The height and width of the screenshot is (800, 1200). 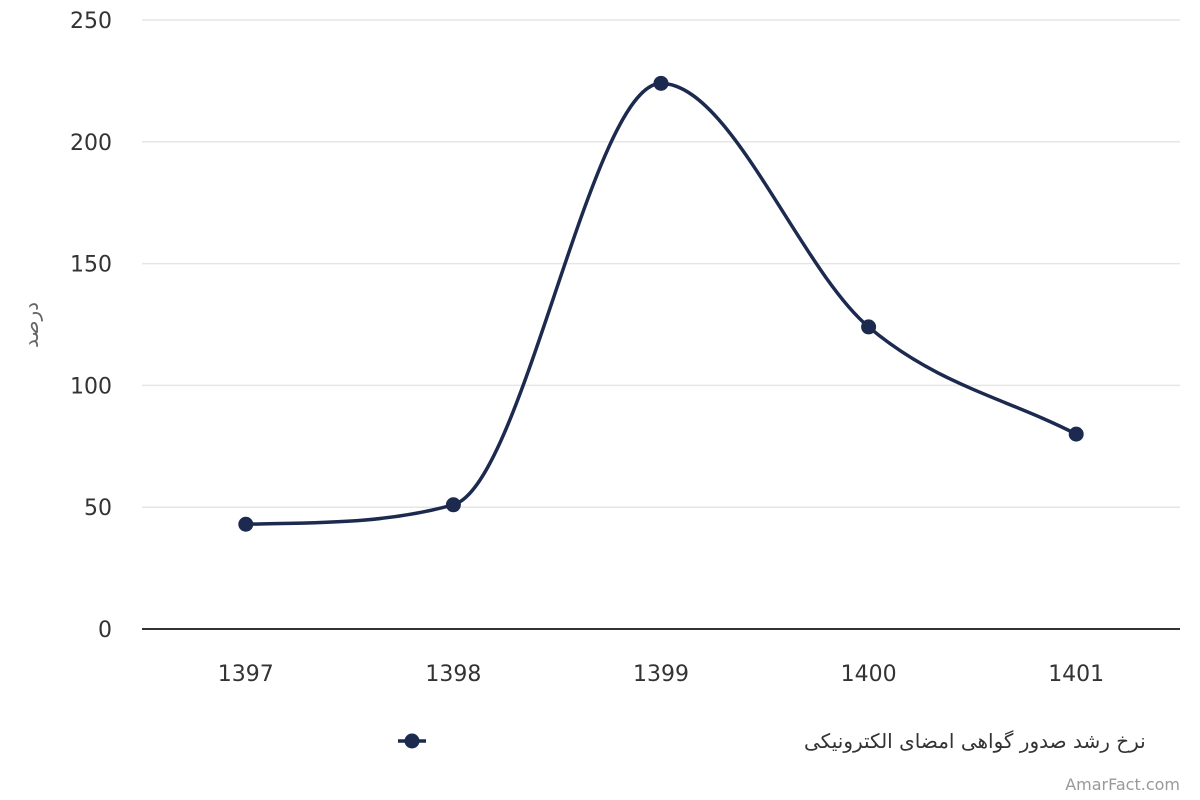 What do you see at coordinates (31, 325) in the screenshot?
I see `y-axis-title: درصد` at bounding box center [31, 325].